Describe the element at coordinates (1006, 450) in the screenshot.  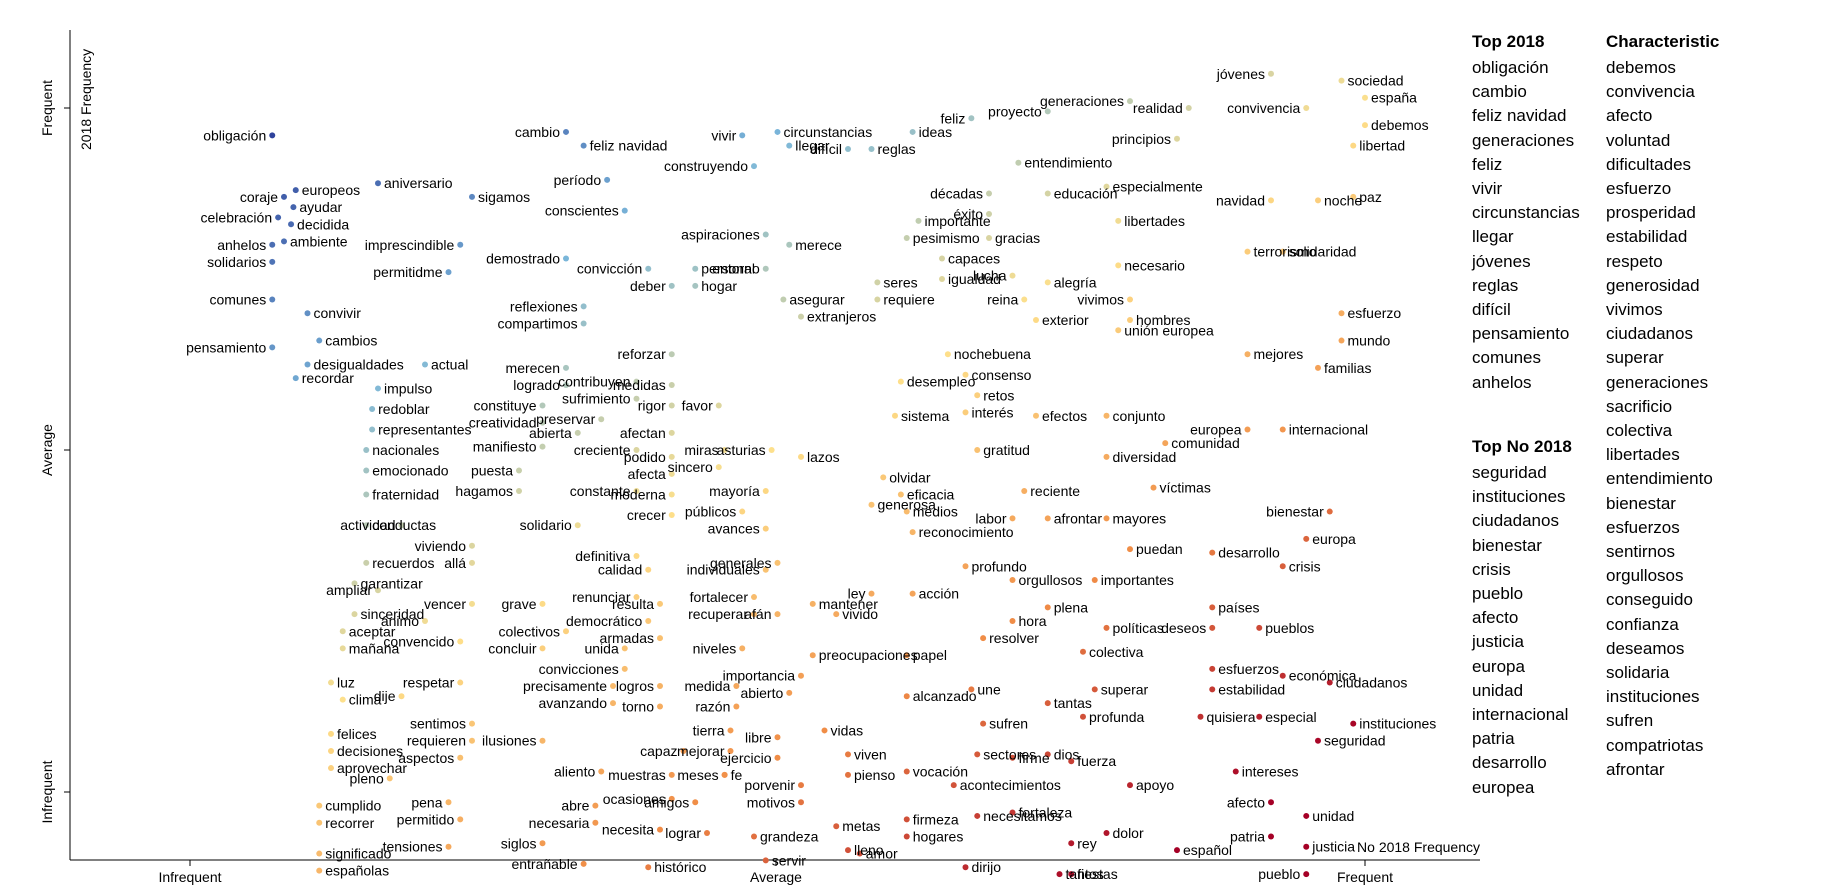
I see `word-label: gratitud` at that location.